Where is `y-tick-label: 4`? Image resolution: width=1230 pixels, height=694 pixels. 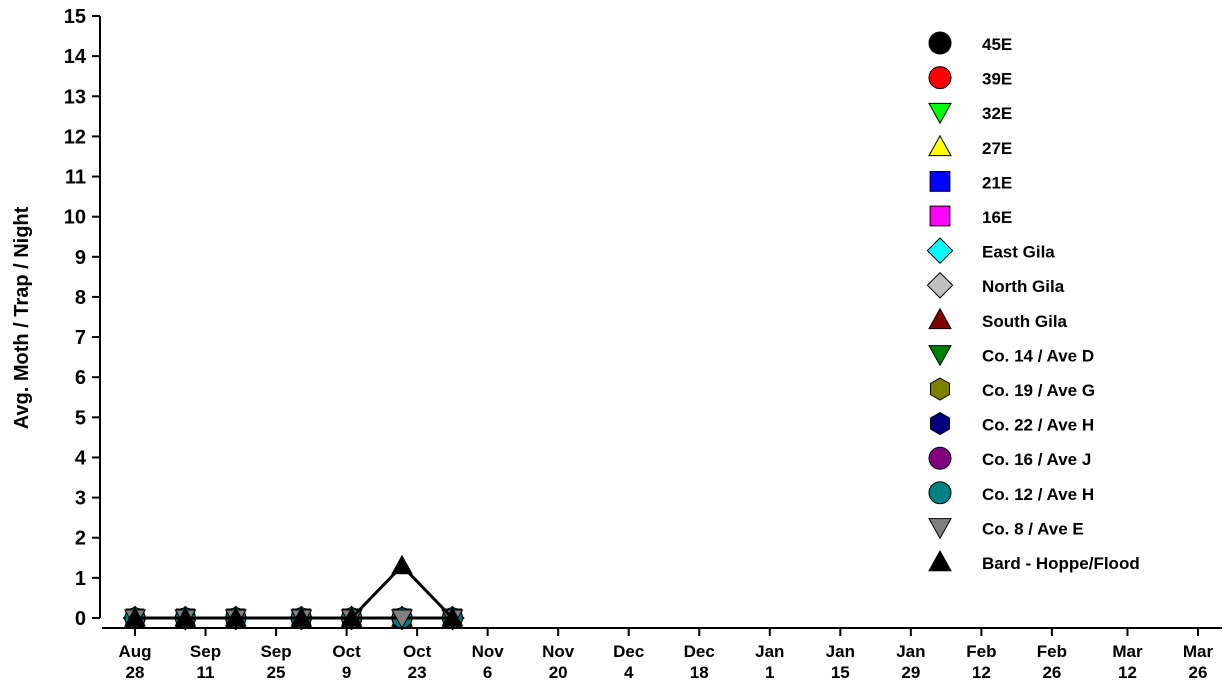 y-tick-label: 4 is located at coordinates (81, 458).